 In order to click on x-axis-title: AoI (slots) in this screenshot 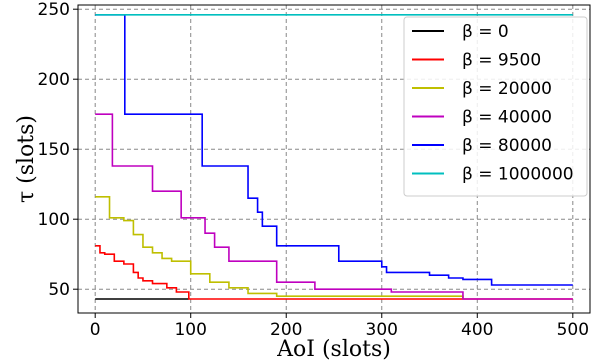, I will do `click(333, 349)`.